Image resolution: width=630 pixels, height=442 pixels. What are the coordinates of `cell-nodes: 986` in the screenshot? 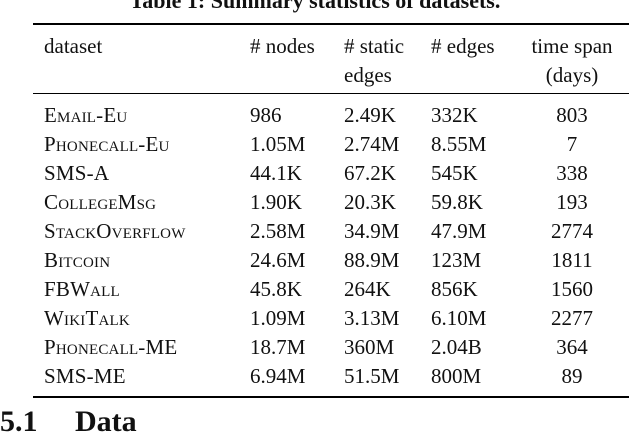 It's located at (266, 115).